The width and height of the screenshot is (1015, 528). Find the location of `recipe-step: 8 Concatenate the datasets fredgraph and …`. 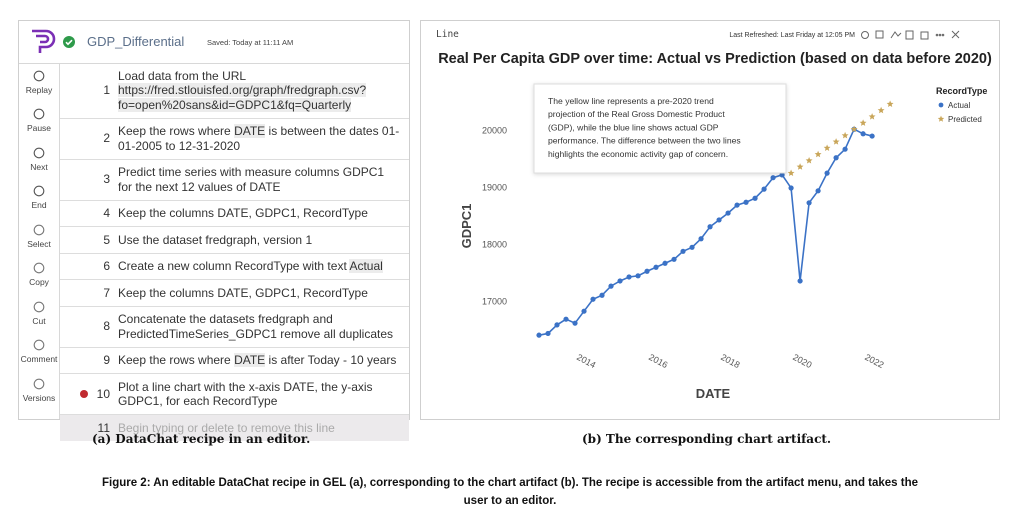

recipe-step: 8 Concatenate the datasets fredgraph and … is located at coordinates (234, 327).